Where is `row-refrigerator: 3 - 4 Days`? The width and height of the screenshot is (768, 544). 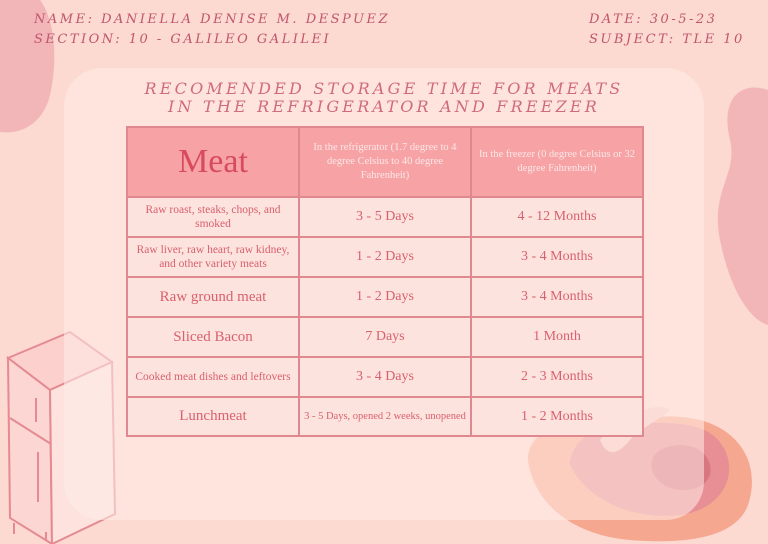
row-refrigerator: 3 - 4 Days is located at coordinates (385, 377).